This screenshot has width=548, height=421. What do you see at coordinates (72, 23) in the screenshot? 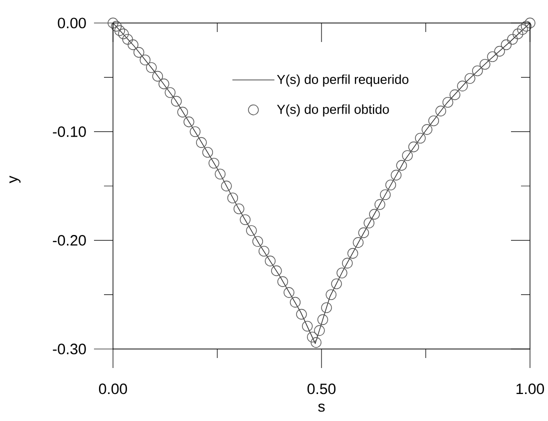
I see `y-tick-label: 0.00` at bounding box center [72, 23].